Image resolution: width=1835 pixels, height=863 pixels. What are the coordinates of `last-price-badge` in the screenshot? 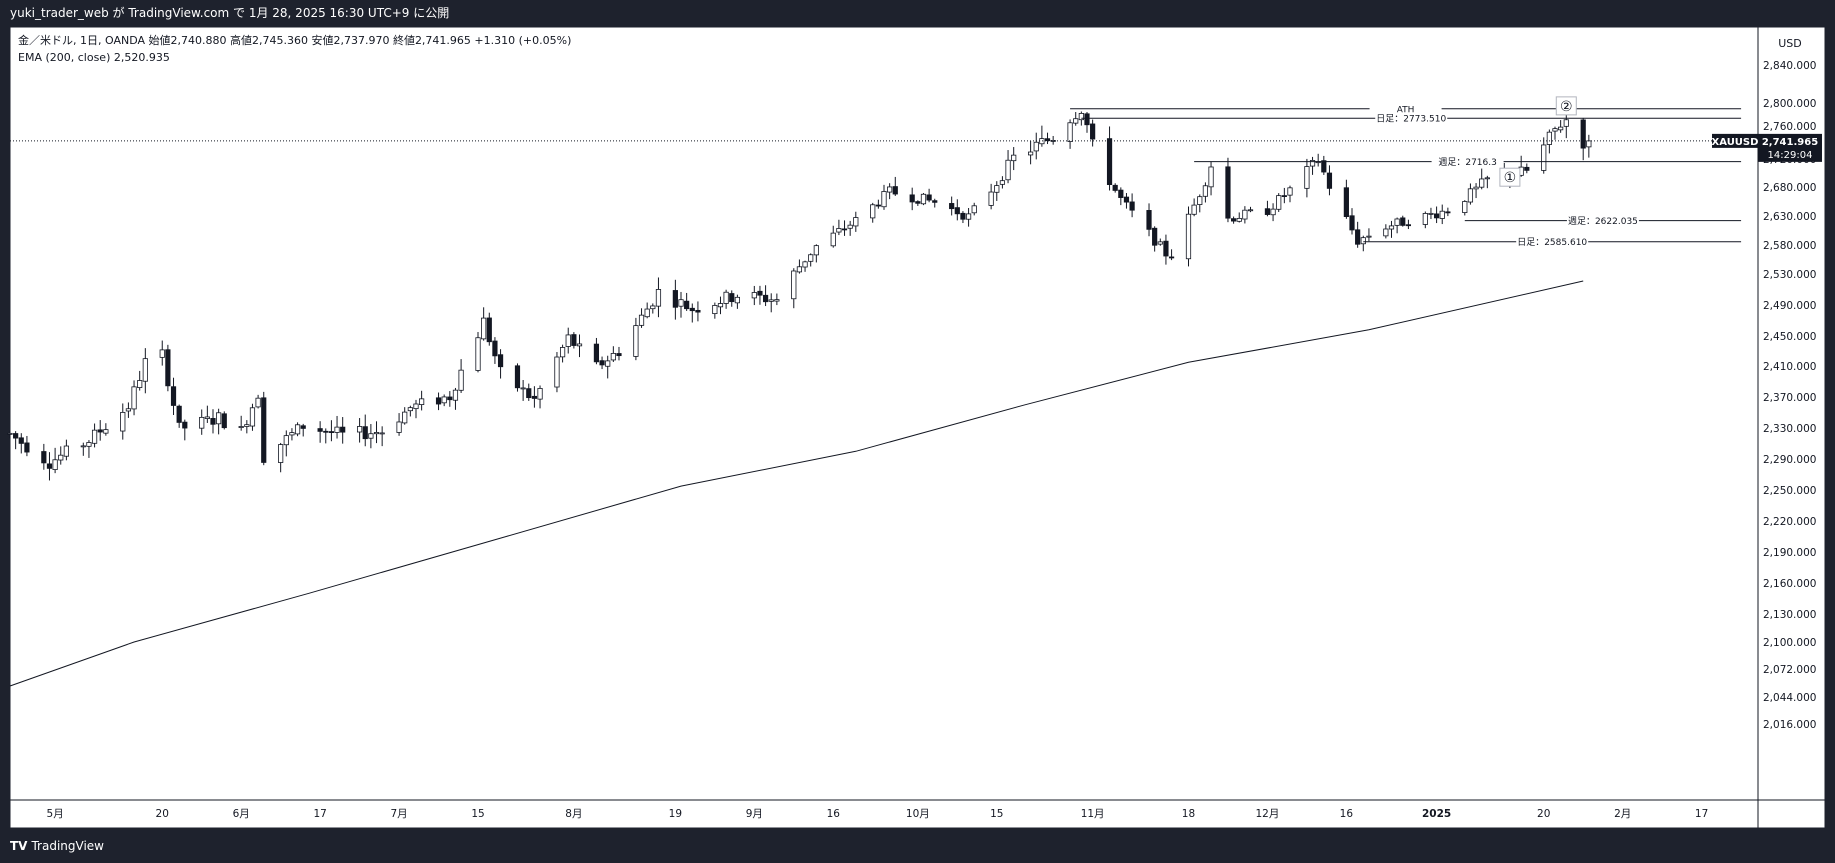 It's located at (1790, 147).